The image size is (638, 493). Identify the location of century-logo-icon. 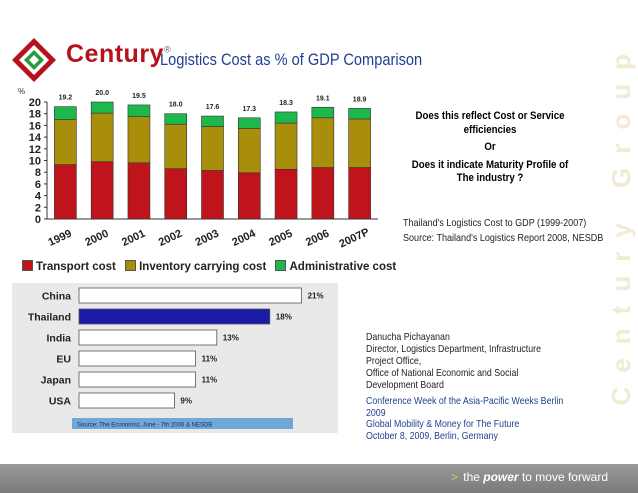
(34, 60).